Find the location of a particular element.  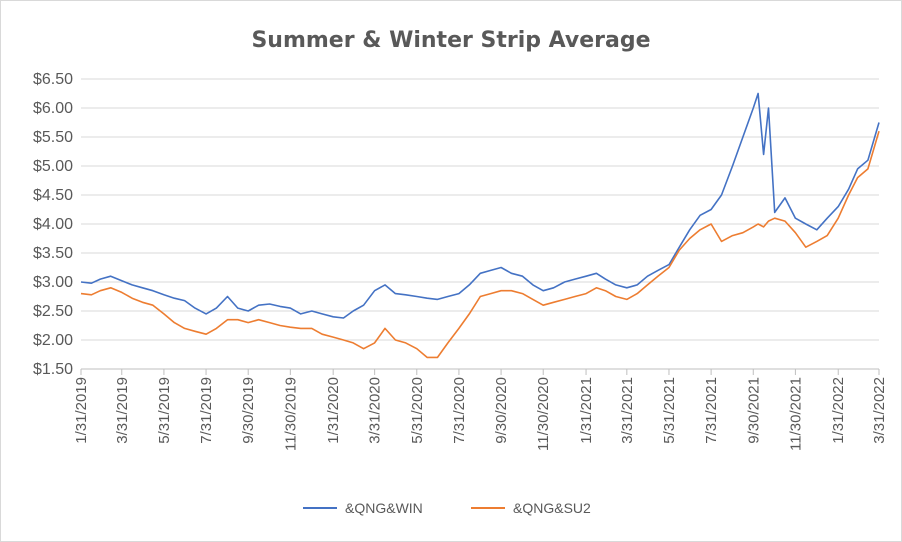

y-tick-label: $4.00 is located at coordinates (53, 224).